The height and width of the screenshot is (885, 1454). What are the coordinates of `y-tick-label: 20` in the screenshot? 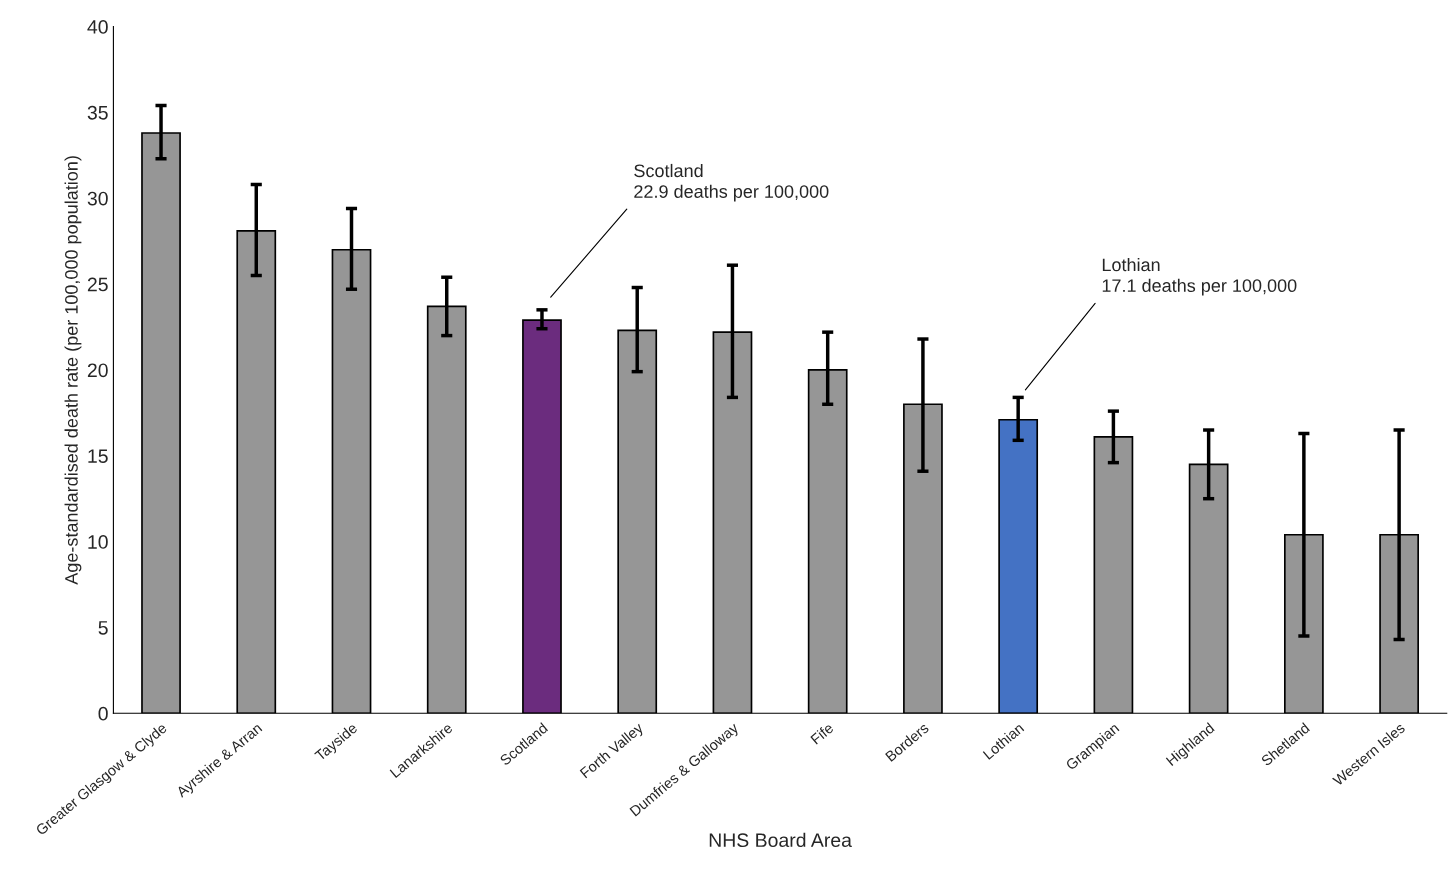 It's located at (97, 370).